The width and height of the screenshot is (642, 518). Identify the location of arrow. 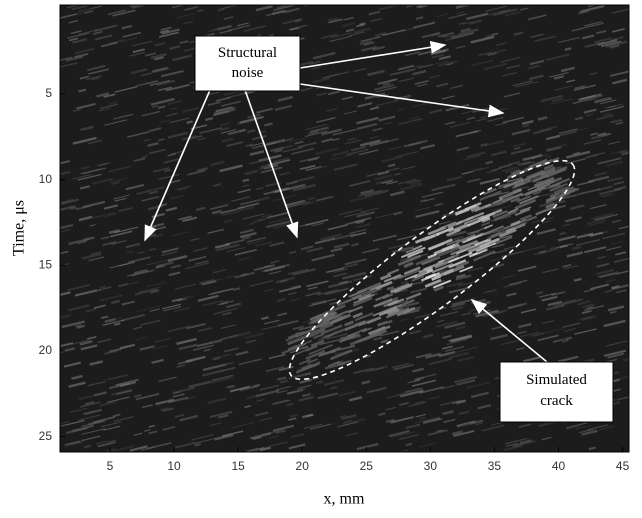
(509, 330).